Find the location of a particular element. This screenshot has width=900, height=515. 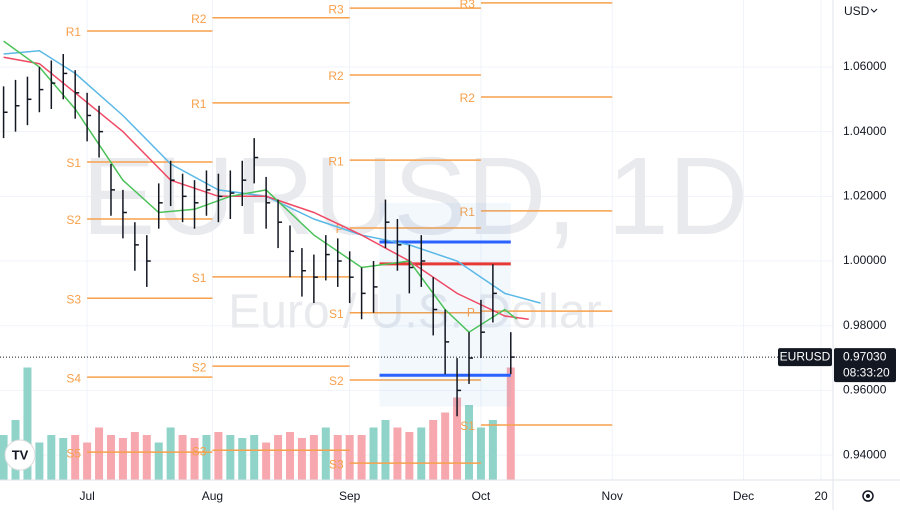

price-value: 0.97030 is located at coordinates (865, 356).